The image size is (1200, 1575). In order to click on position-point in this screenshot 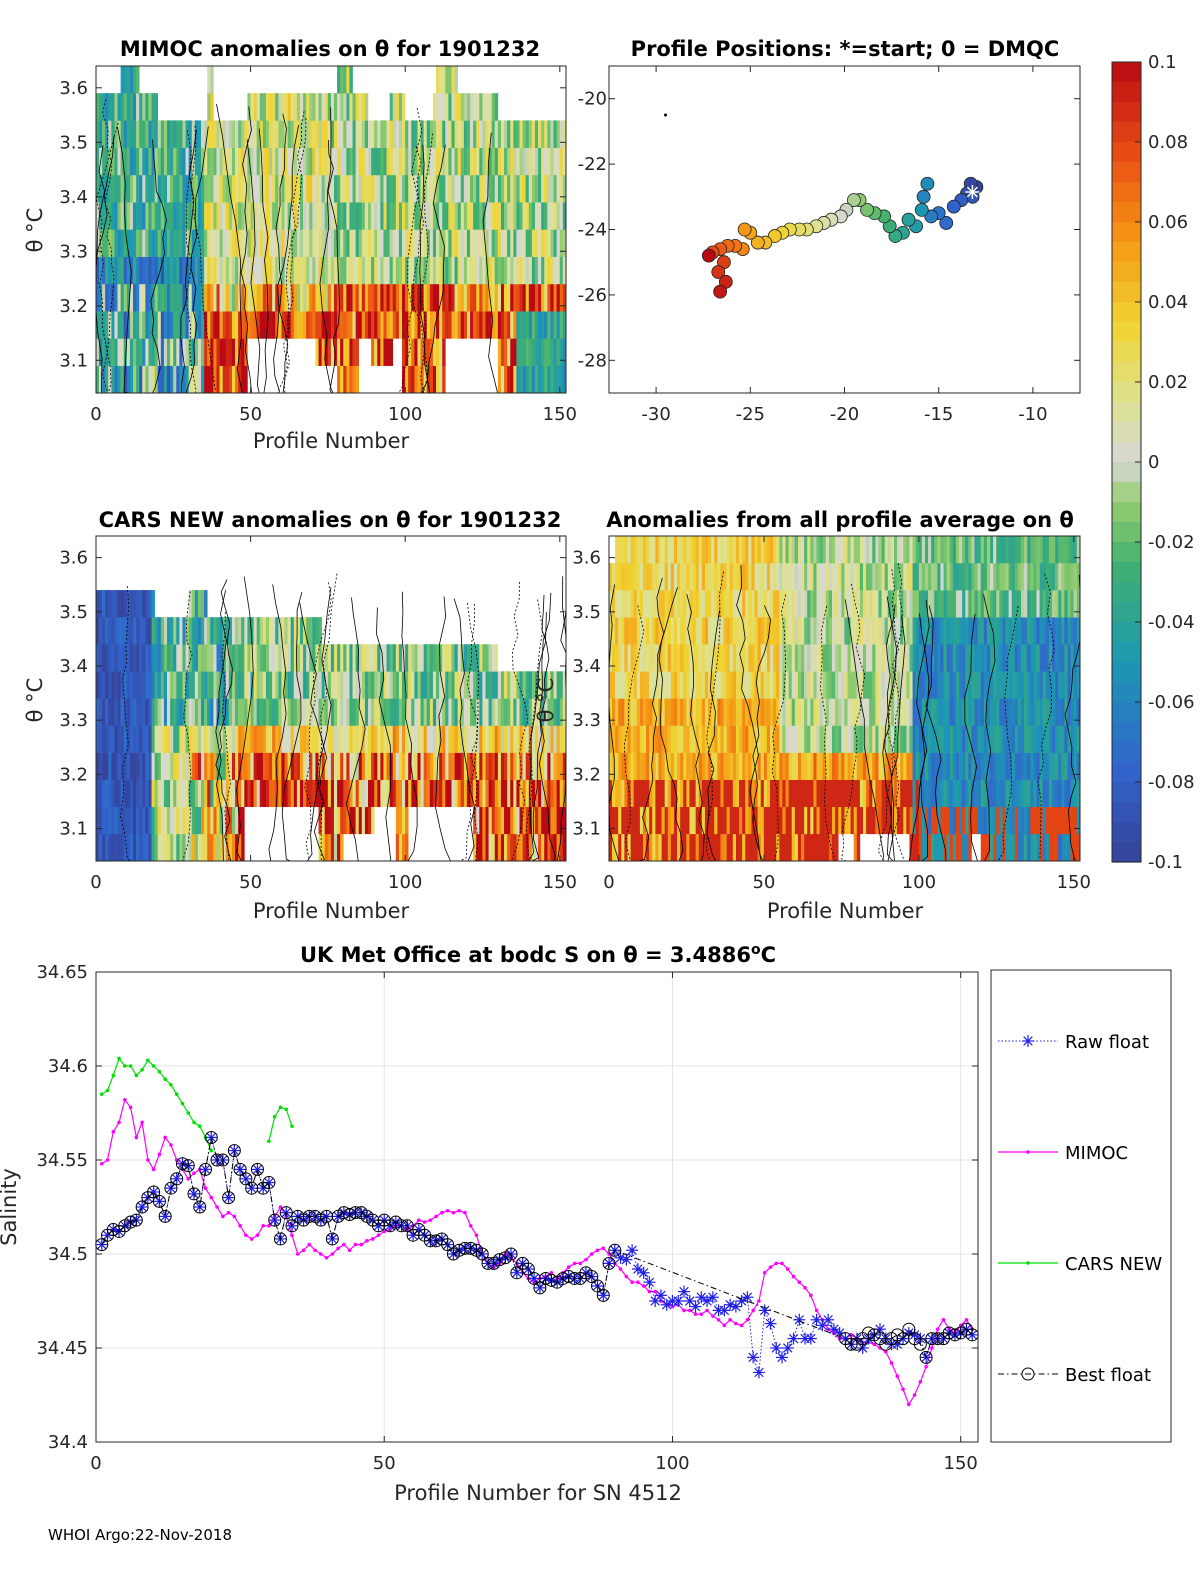, I will do `click(908, 219)`.